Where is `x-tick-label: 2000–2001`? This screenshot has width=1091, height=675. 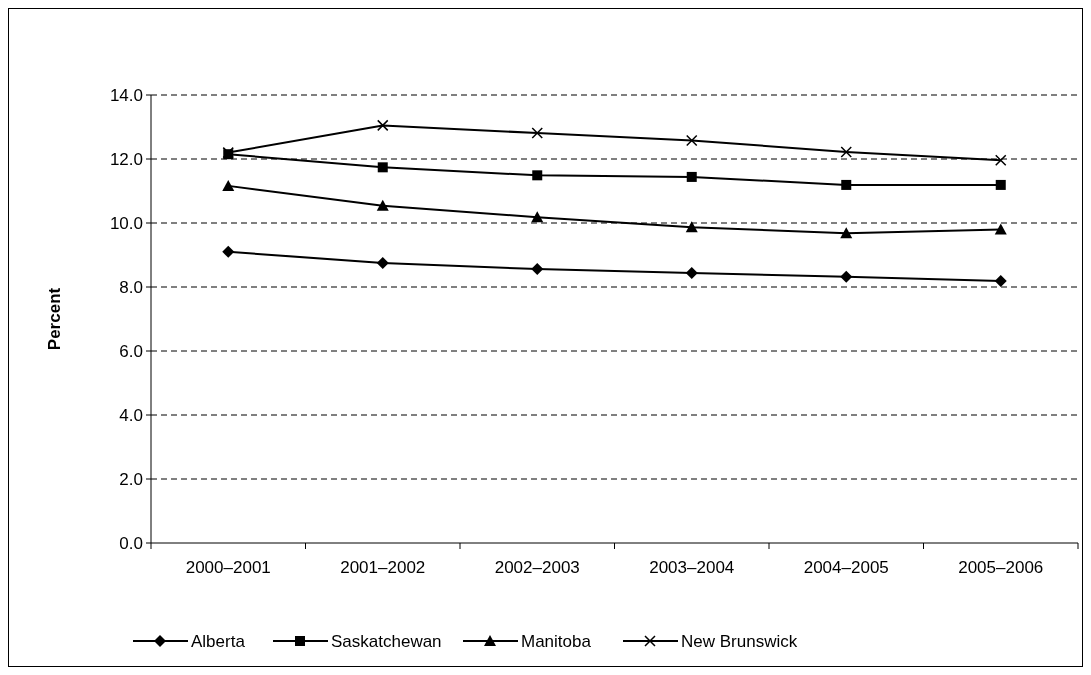
x-tick-label: 2000–2001 is located at coordinates (228, 567).